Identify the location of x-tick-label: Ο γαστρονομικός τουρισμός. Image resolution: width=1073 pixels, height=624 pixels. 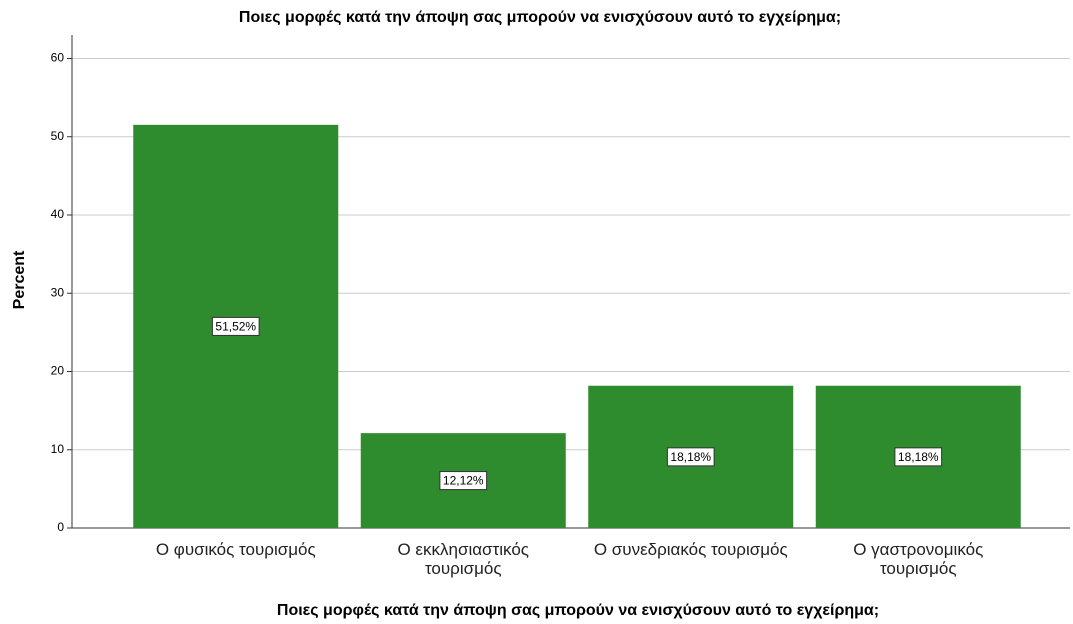
(918, 559).